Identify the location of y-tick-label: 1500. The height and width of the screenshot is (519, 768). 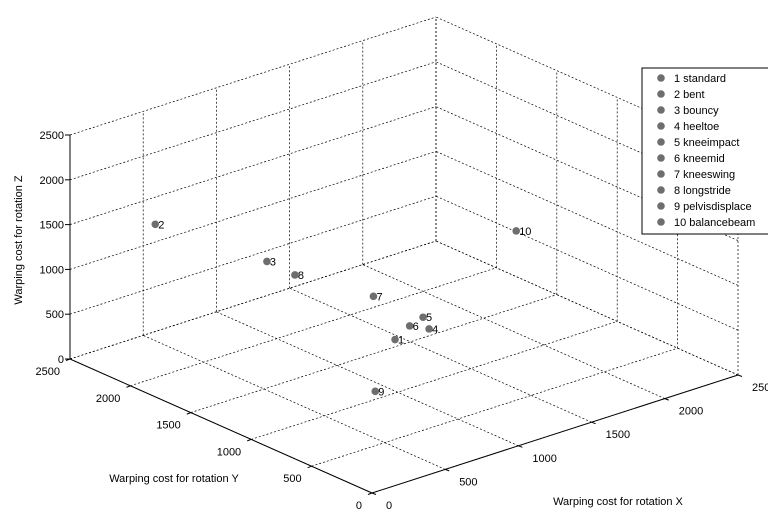
(168, 426).